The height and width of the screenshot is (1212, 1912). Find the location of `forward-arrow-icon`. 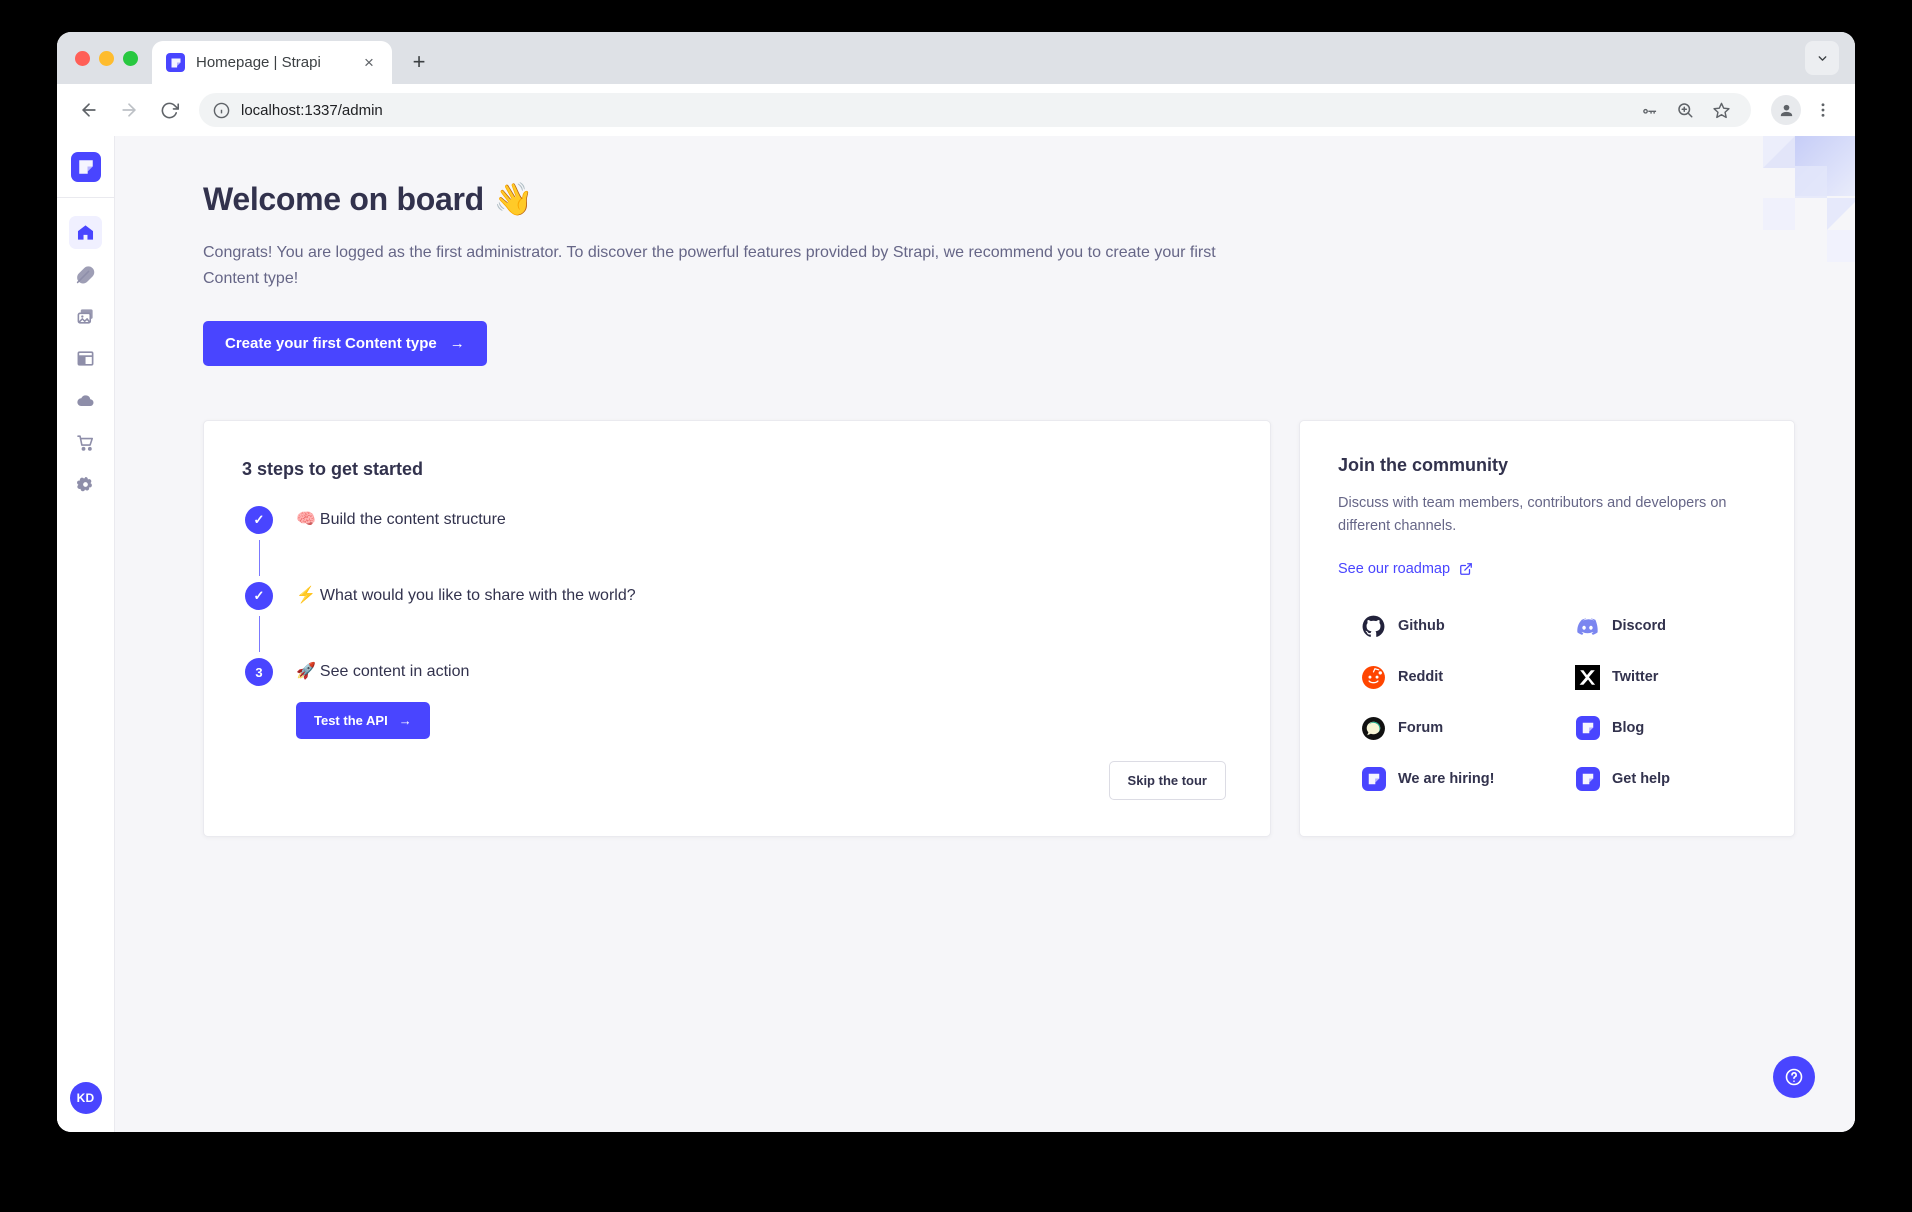

forward-arrow-icon is located at coordinates (129, 110).